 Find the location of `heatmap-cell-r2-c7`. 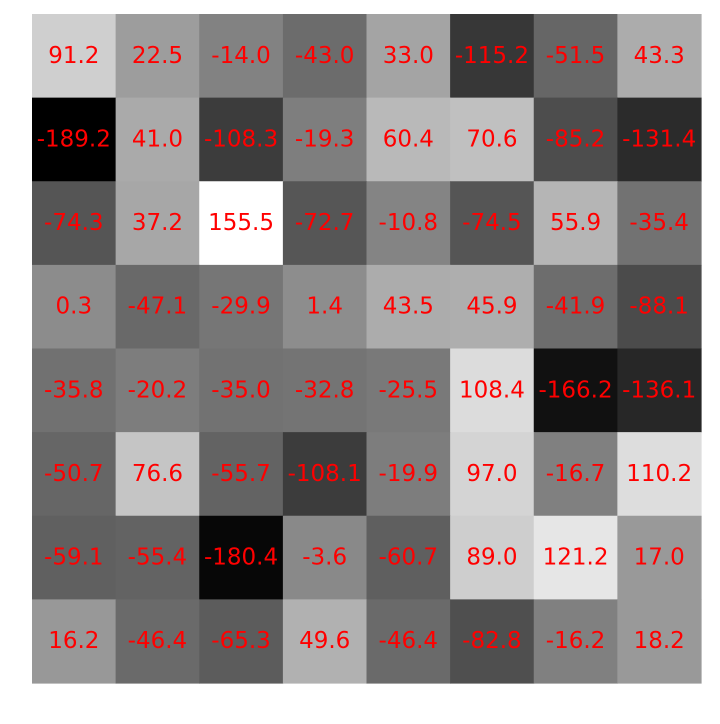

heatmap-cell-r2-c7 is located at coordinates (659, 223).